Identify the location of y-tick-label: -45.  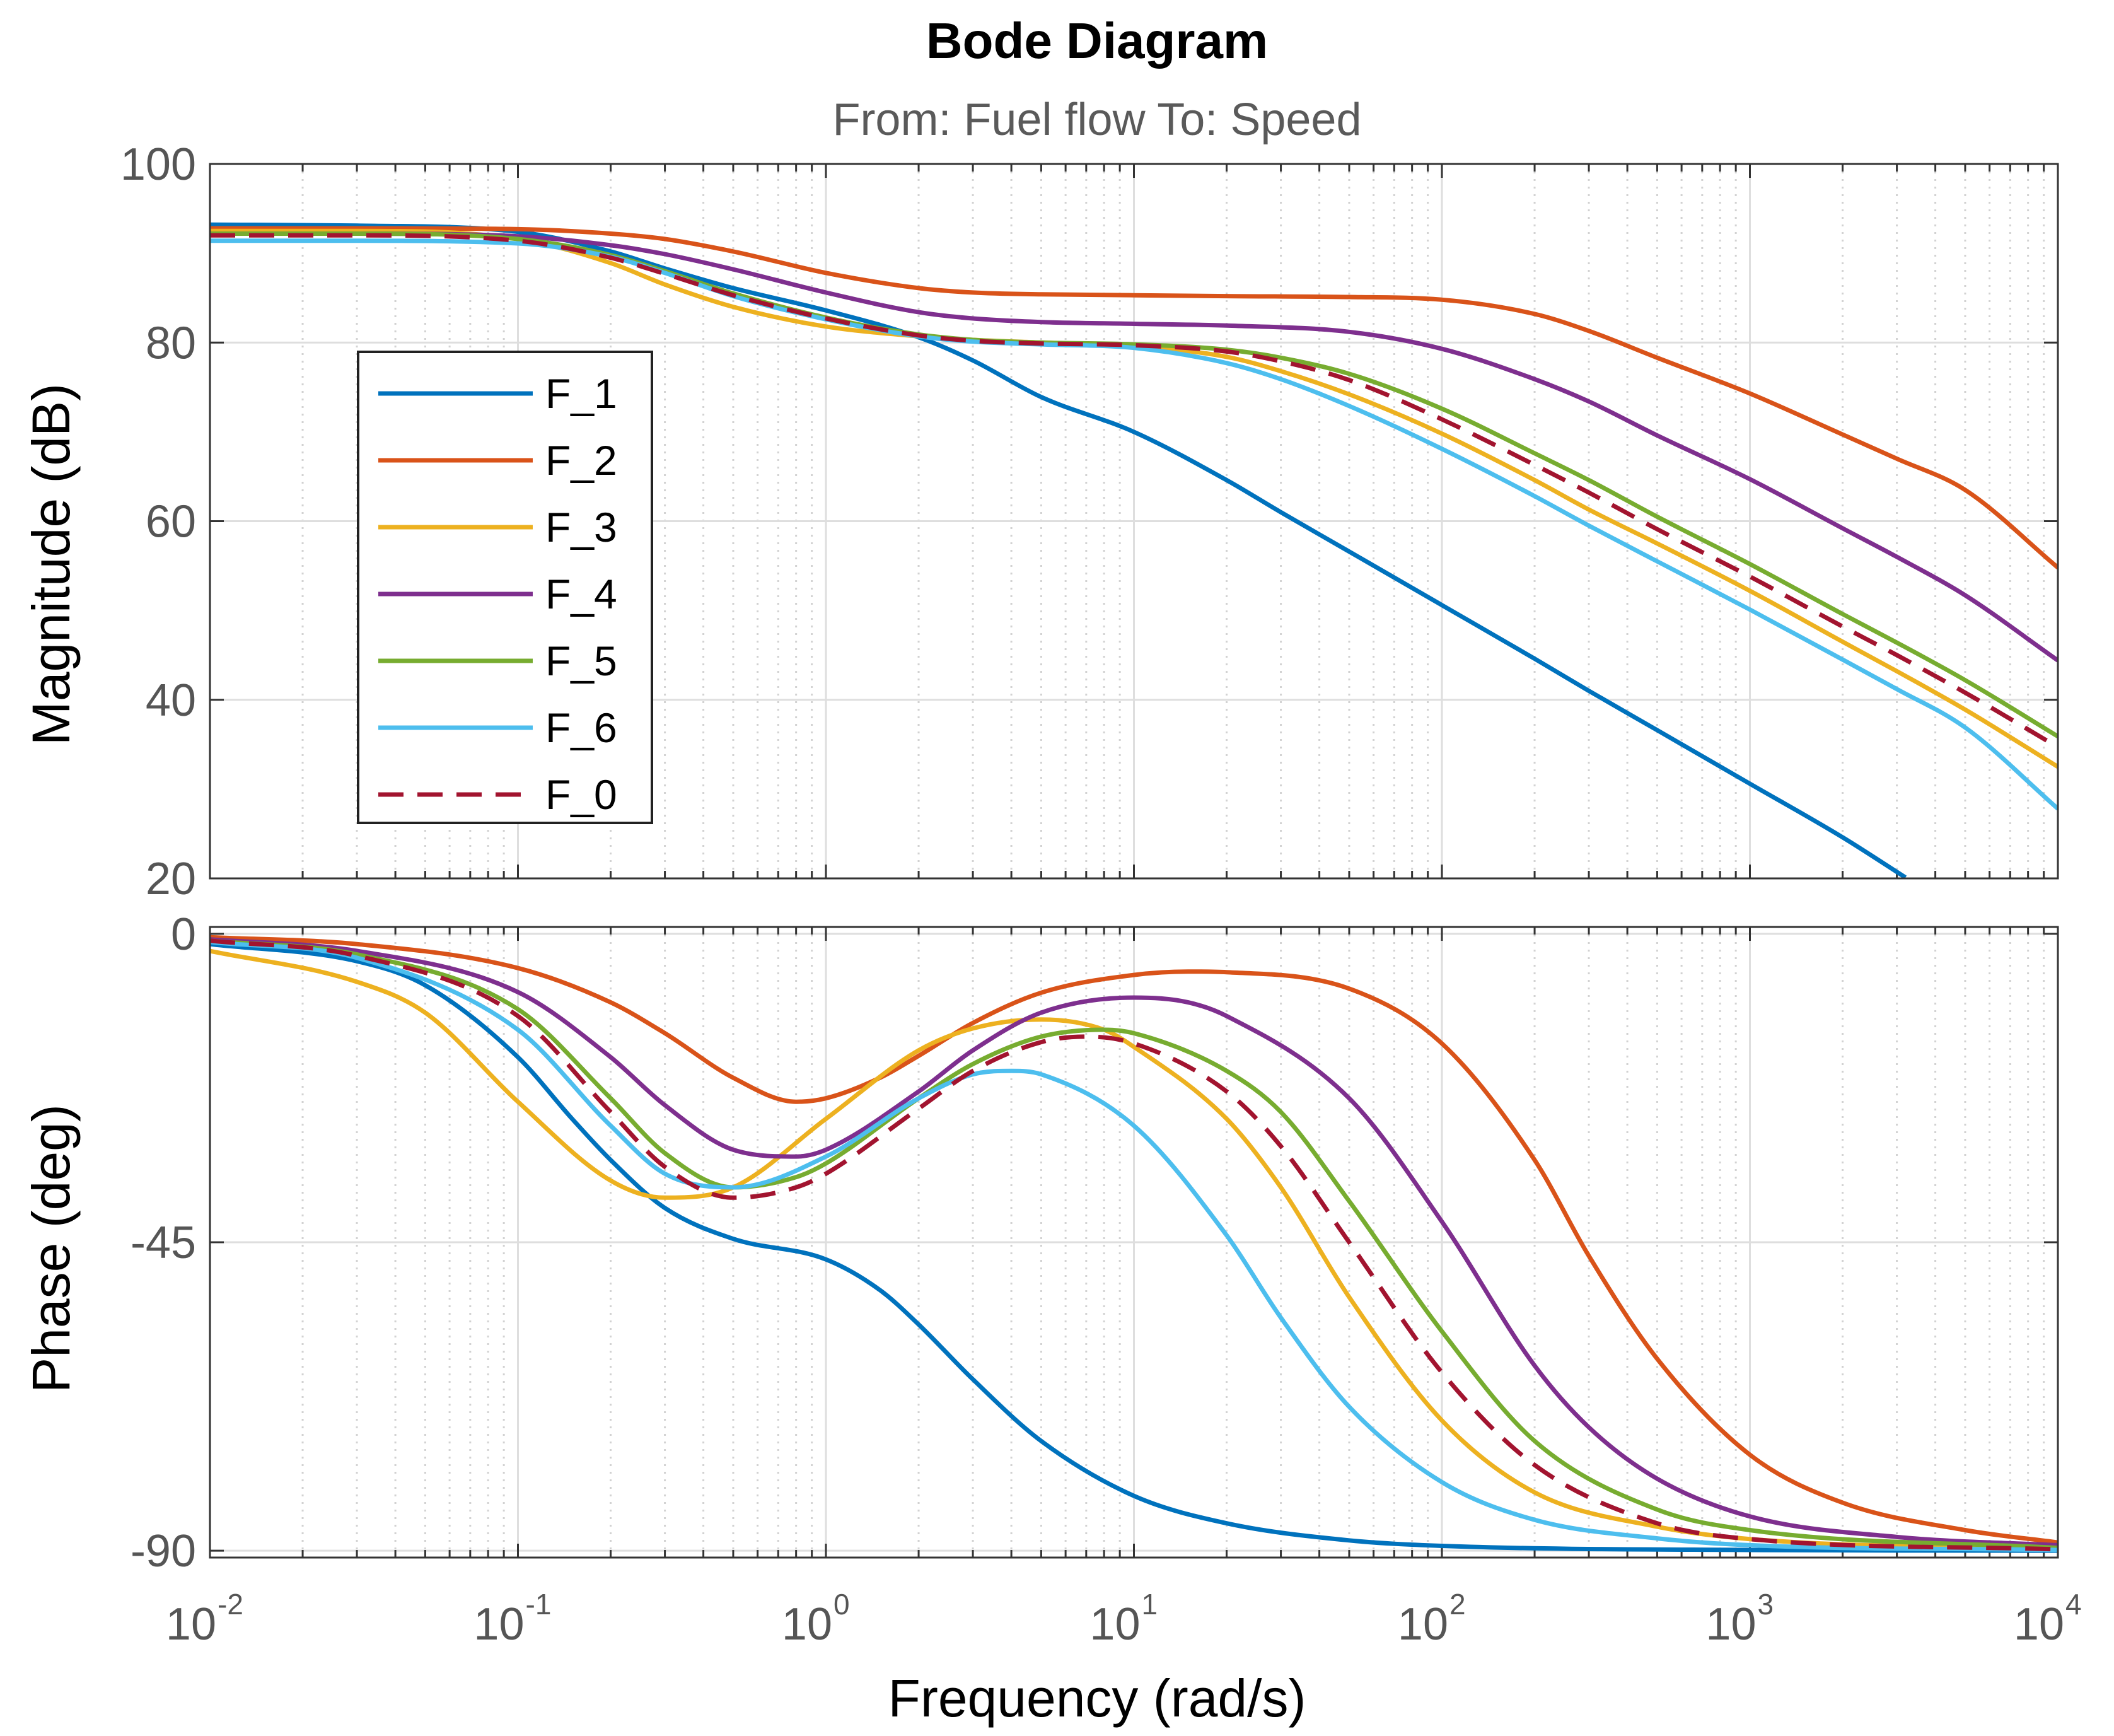
(163, 1243).